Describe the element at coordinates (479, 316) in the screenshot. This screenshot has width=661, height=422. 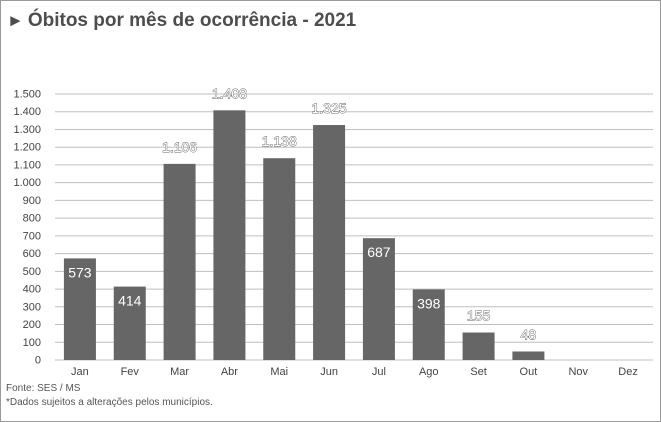
I see `data-label: 155` at that location.